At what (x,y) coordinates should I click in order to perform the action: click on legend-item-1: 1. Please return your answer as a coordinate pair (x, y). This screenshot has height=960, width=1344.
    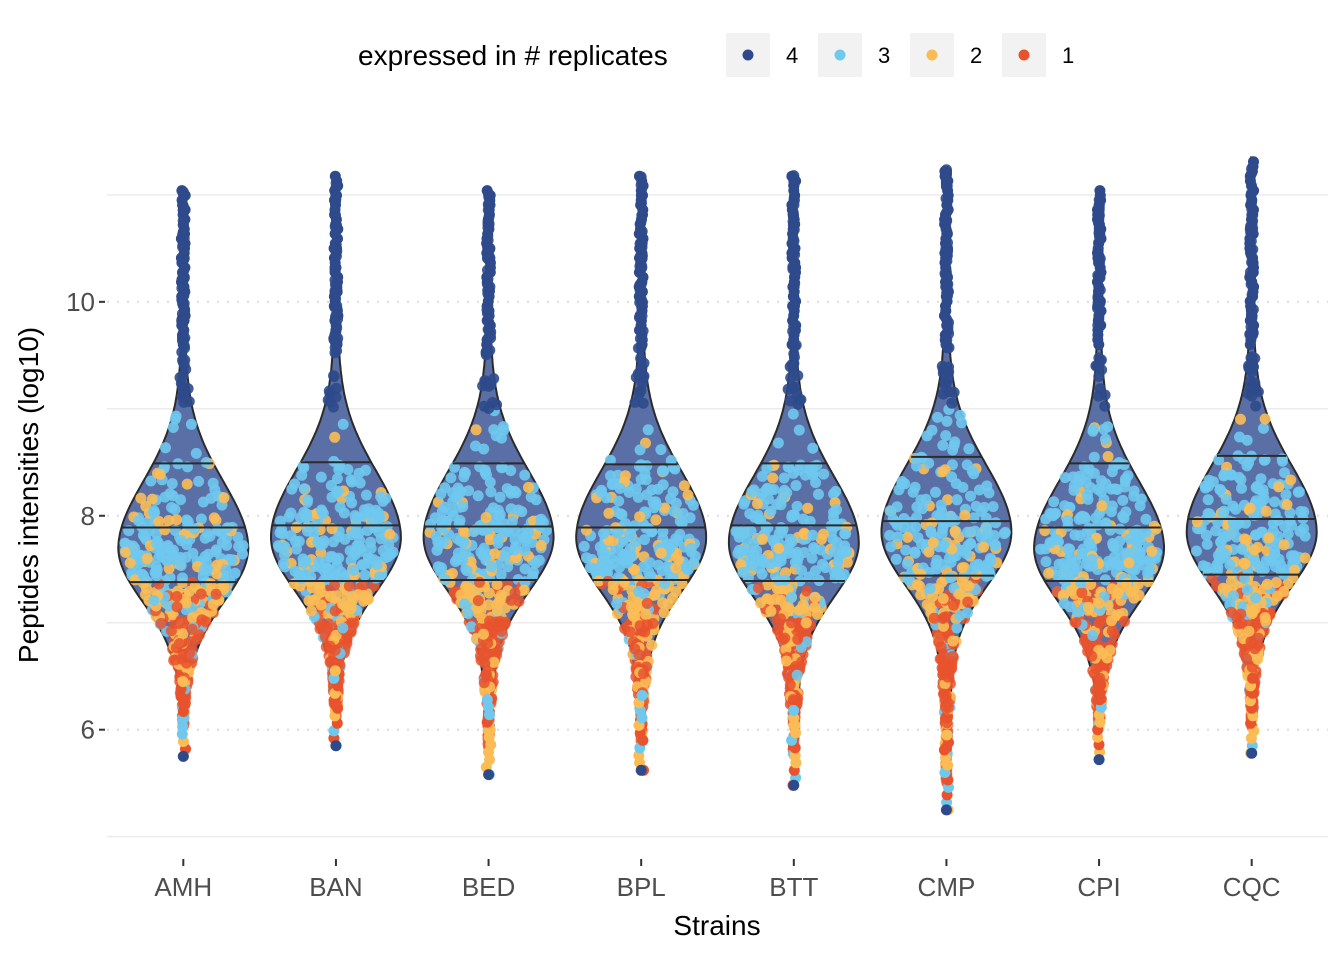
    Looking at the image, I should click on (1038, 55).